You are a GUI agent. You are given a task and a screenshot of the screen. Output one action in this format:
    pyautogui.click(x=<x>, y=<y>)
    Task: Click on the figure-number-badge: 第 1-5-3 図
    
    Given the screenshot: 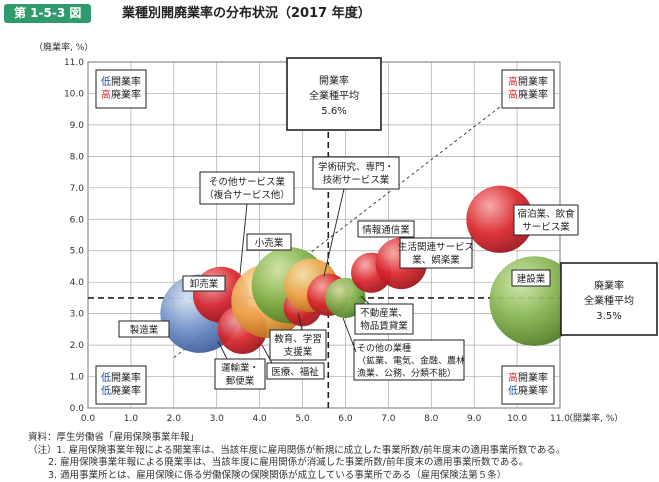 What is the action you would take?
    pyautogui.click(x=47, y=13)
    